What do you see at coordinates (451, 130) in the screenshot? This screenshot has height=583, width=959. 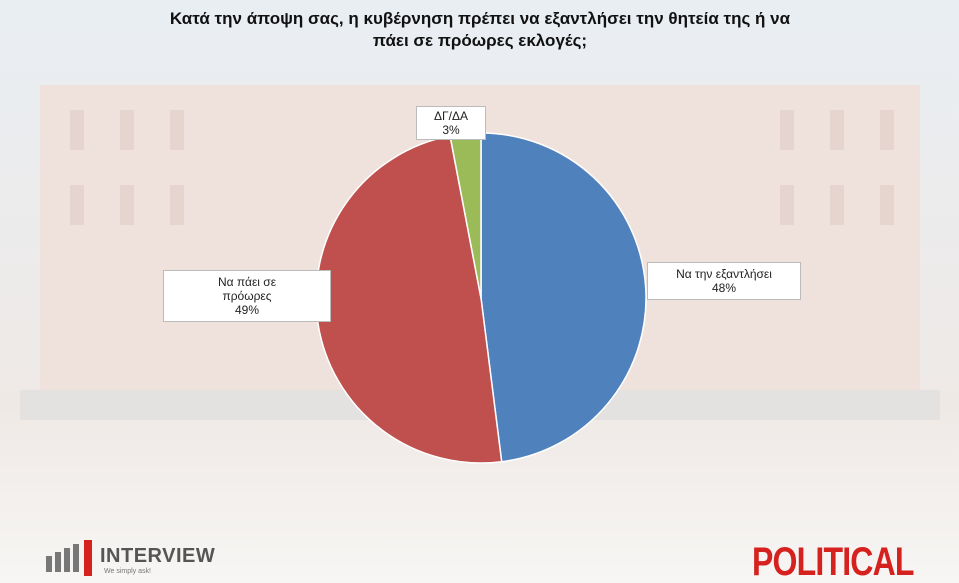 I see `value-label: 3%` at bounding box center [451, 130].